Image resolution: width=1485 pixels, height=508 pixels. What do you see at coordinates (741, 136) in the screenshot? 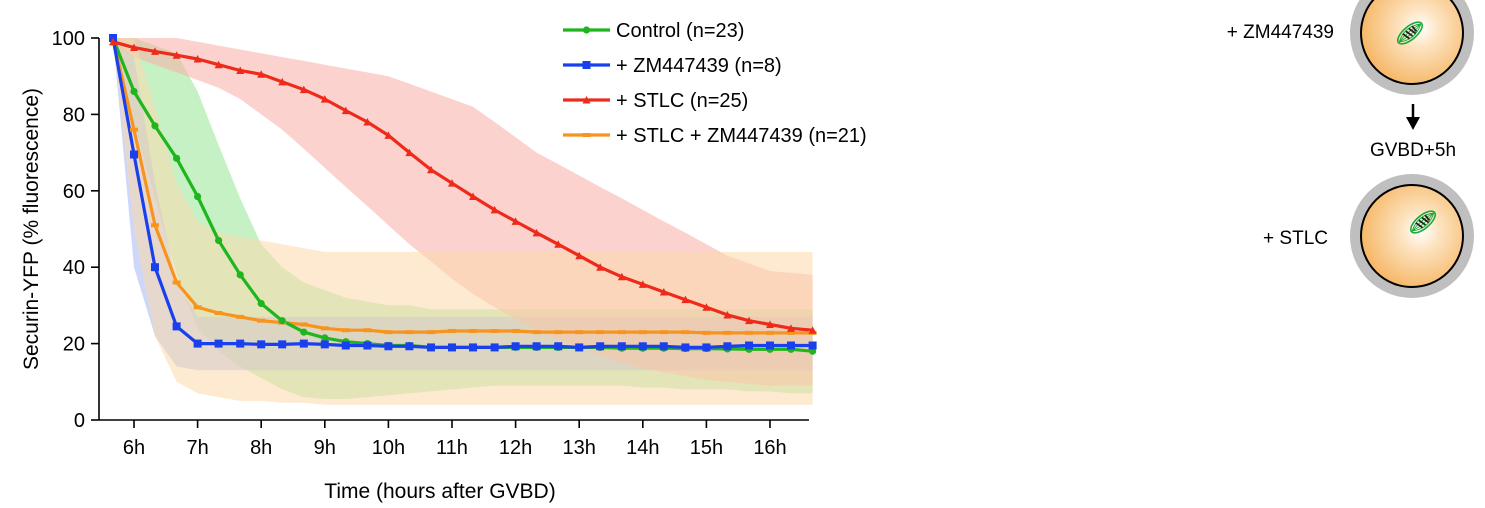
I see `legend-label: + STLC + ZM447439 (n=21)` at bounding box center [741, 136].